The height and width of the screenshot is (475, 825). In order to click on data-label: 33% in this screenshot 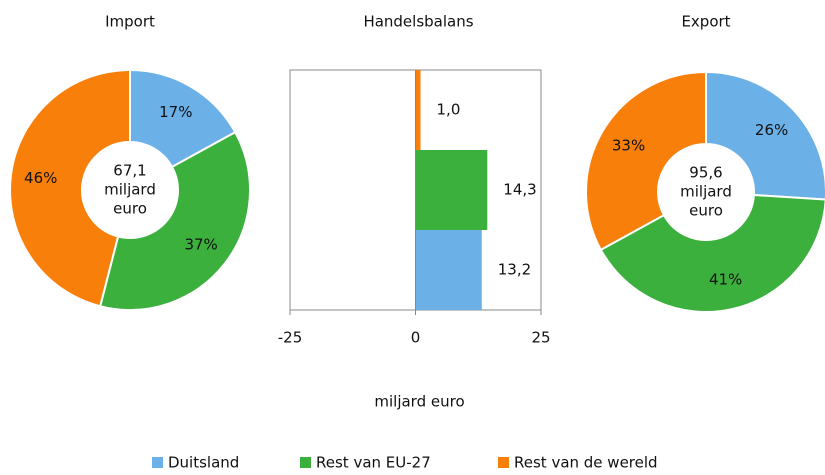, I will do `click(628, 146)`.